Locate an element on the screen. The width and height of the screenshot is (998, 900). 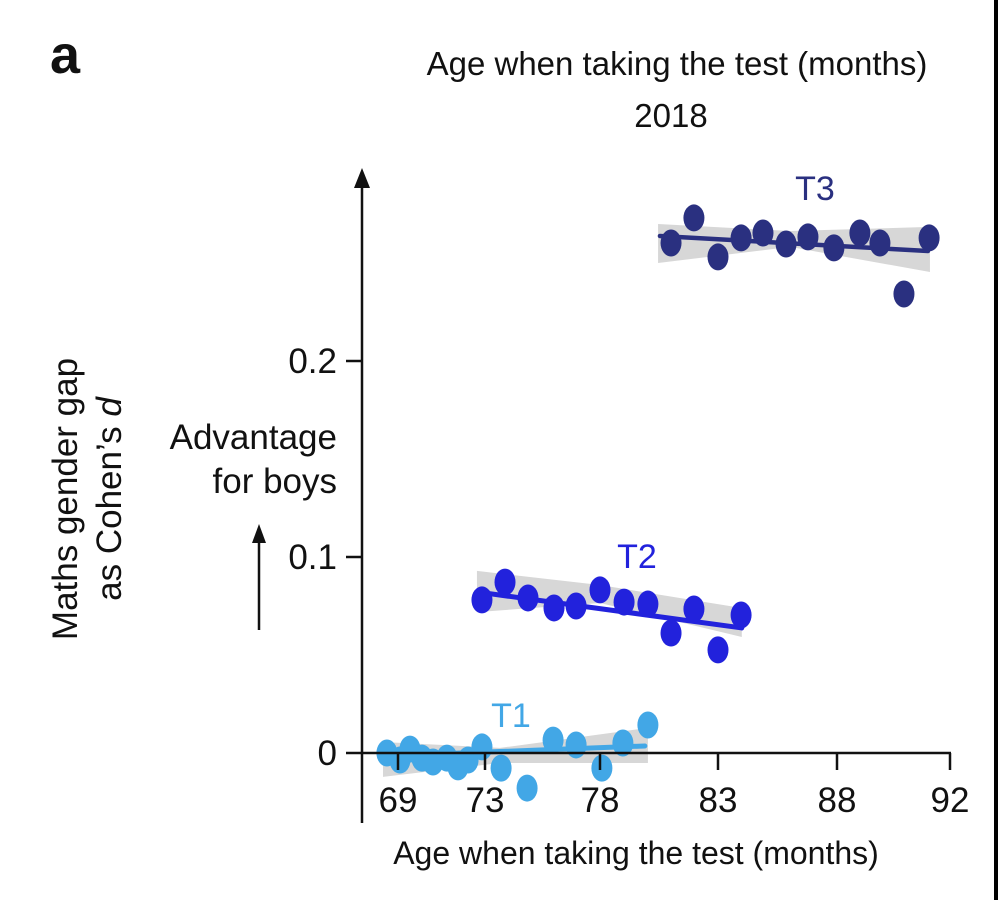
series-label-t2: T2 is located at coordinates (637, 557).